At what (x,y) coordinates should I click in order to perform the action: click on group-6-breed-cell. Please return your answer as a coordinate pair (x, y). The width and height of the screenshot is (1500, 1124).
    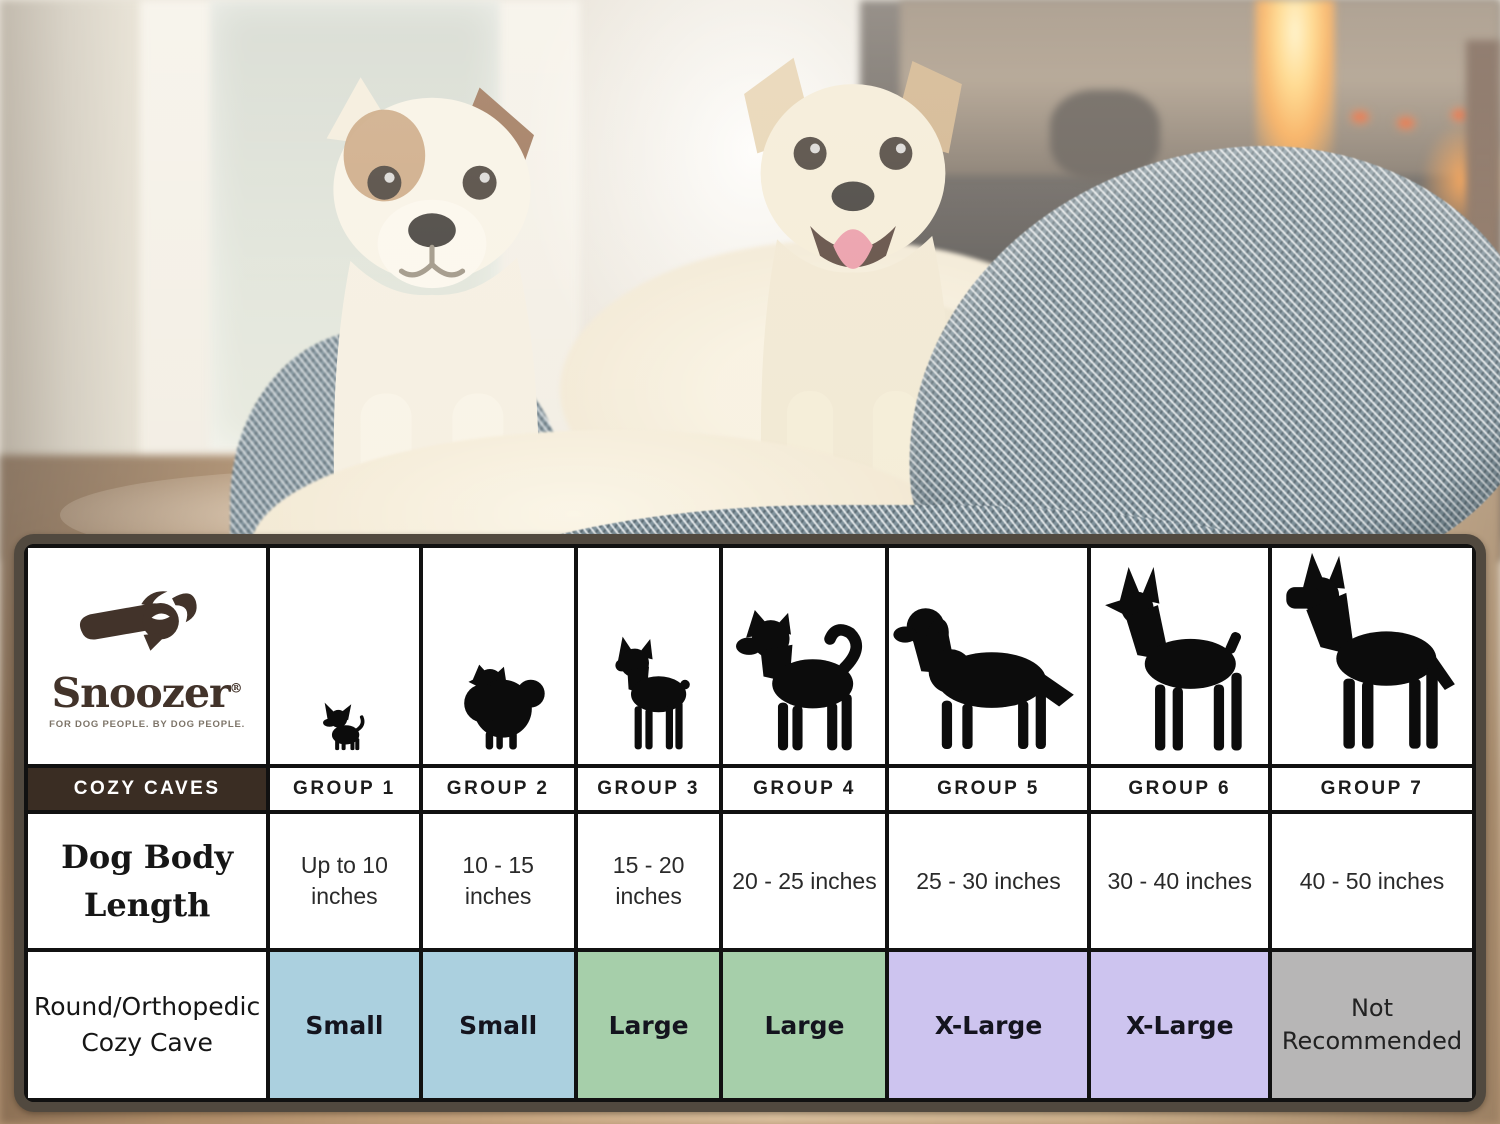
    Looking at the image, I should click on (1179, 656).